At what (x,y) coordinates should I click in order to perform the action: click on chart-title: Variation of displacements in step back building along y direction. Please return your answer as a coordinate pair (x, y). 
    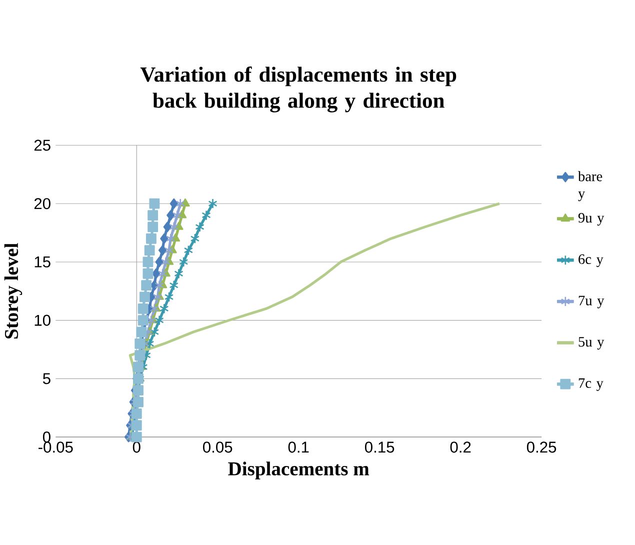
    Looking at the image, I should click on (298, 89).